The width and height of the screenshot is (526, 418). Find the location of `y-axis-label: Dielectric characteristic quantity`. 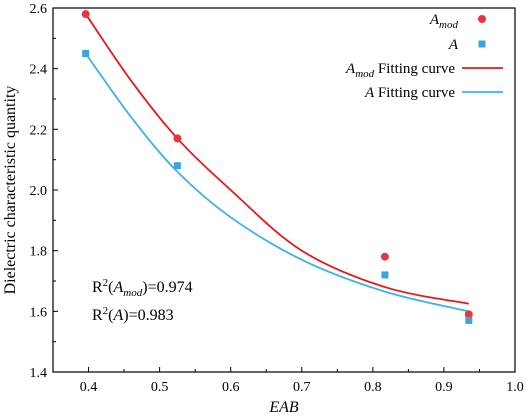

y-axis-label: Dielectric characteristic quantity is located at coordinates (10, 190).